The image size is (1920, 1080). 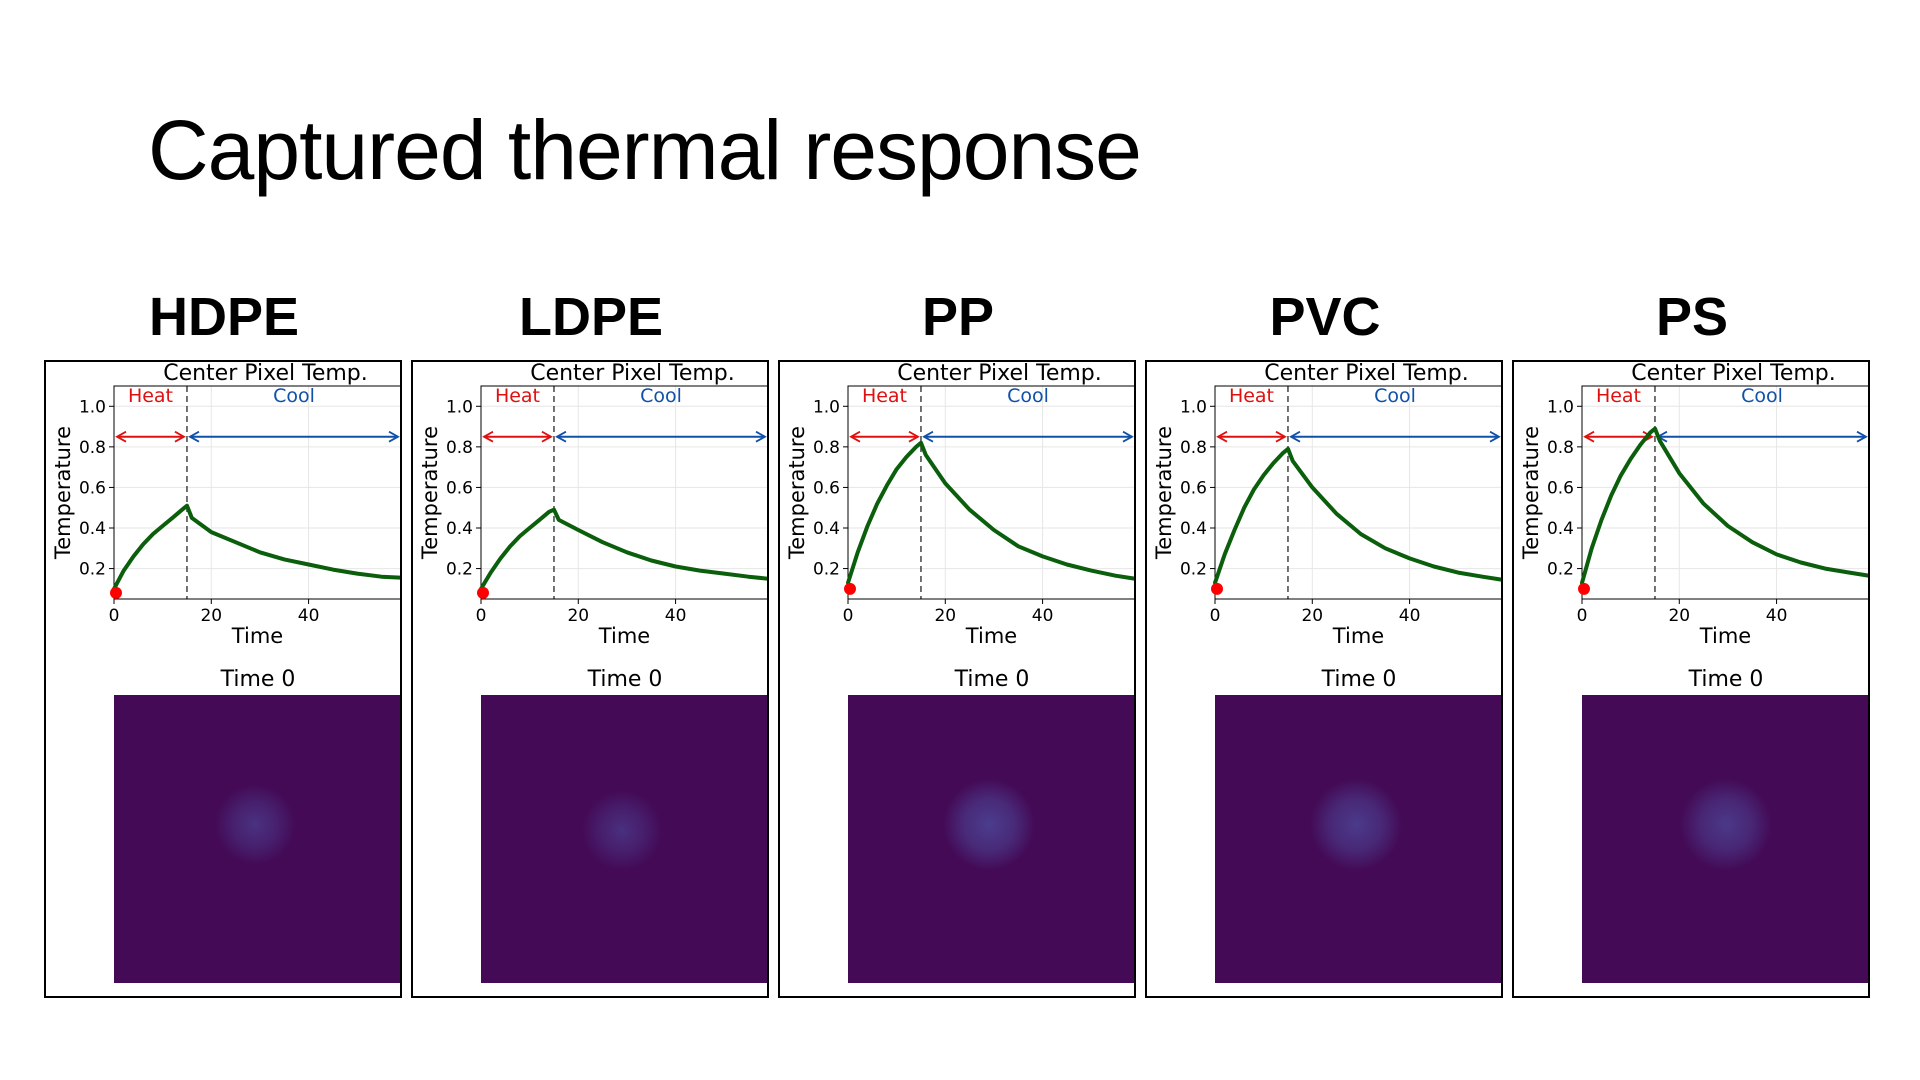 I want to click on material-label-hdpe: HDPE, so click(x=224, y=317).